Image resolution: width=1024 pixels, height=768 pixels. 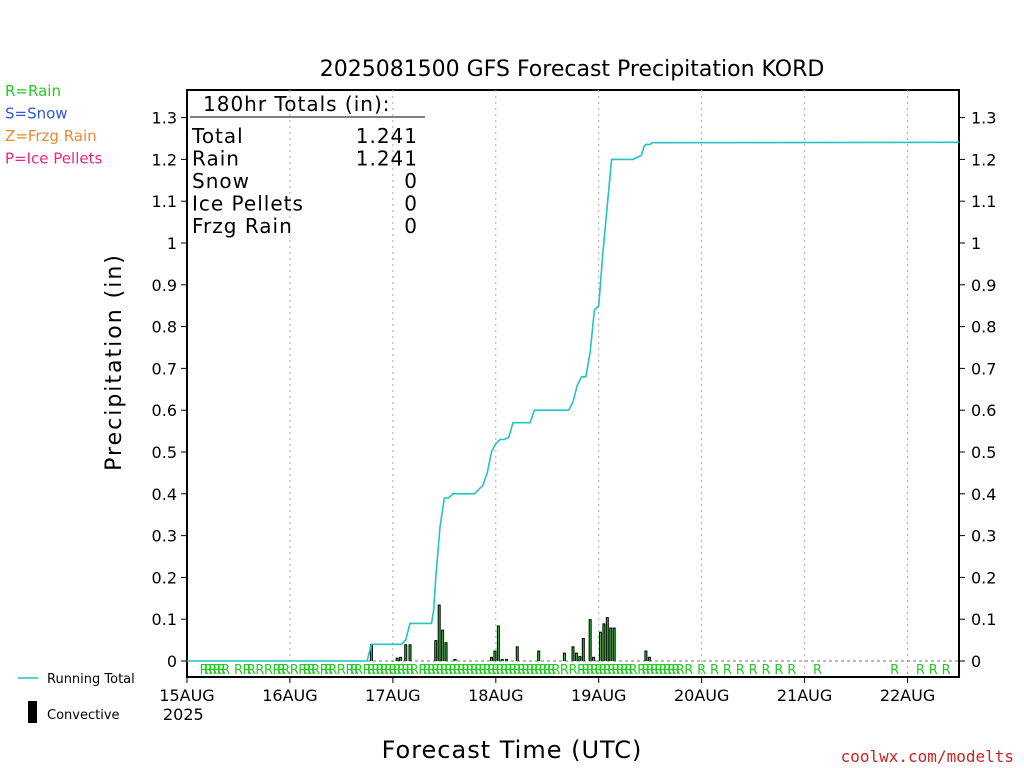 I want to click on y-tick-label-right: 1.2, so click(x=983, y=159).